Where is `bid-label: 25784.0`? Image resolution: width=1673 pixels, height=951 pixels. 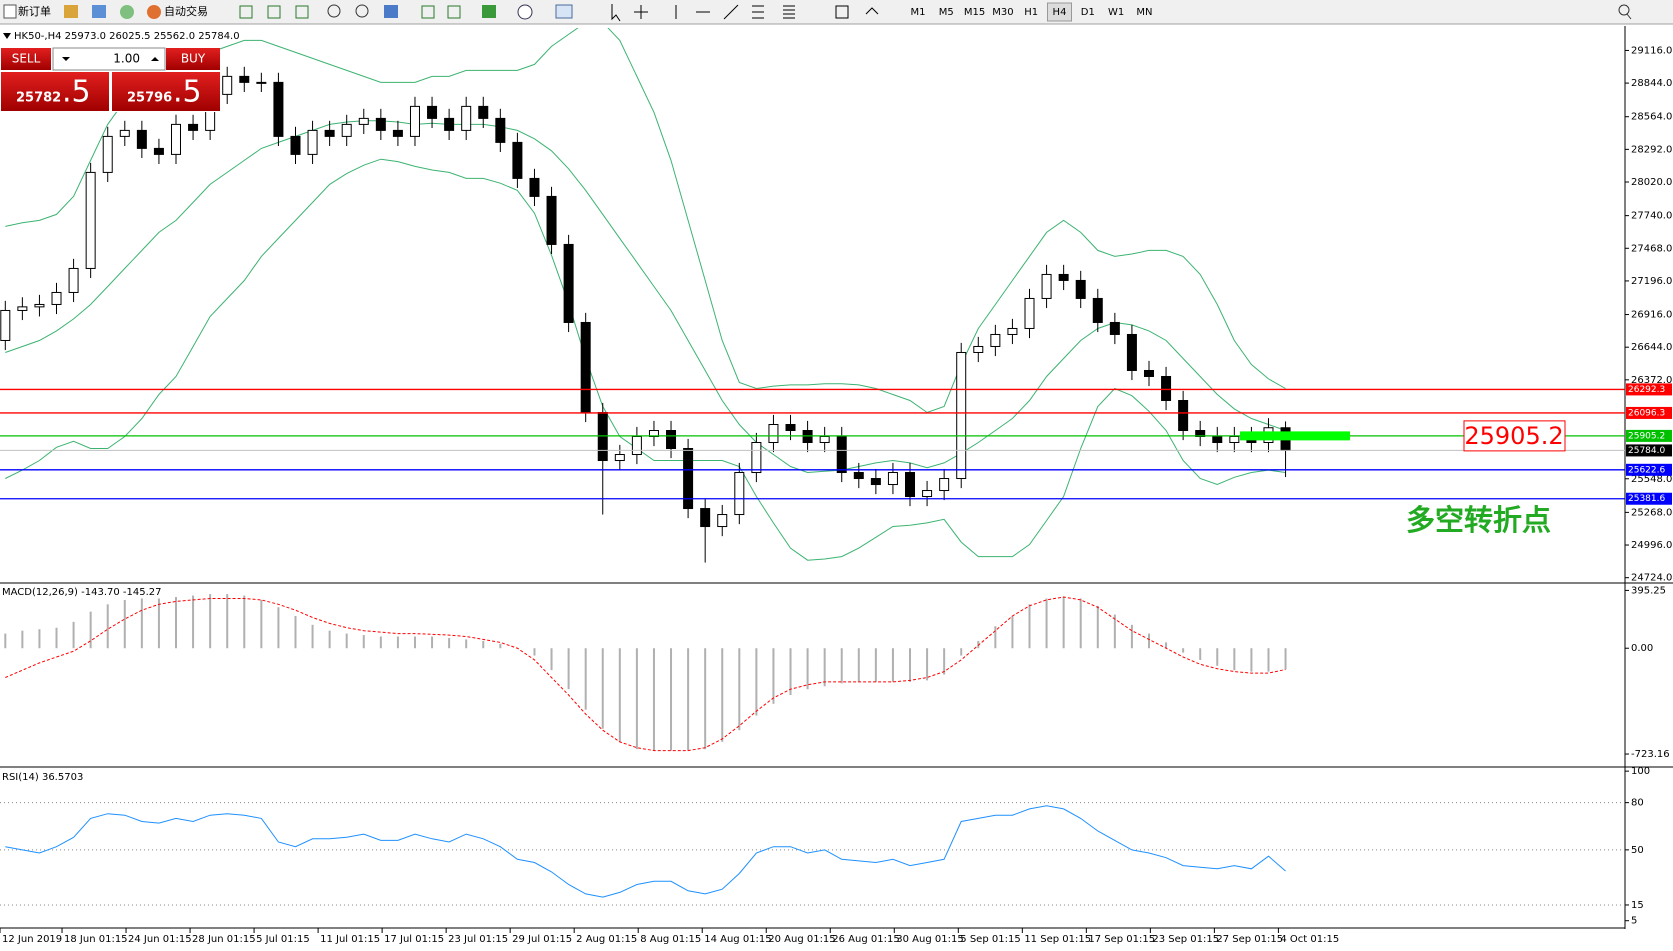
bid-label: 25784.0 is located at coordinates (1646, 451).